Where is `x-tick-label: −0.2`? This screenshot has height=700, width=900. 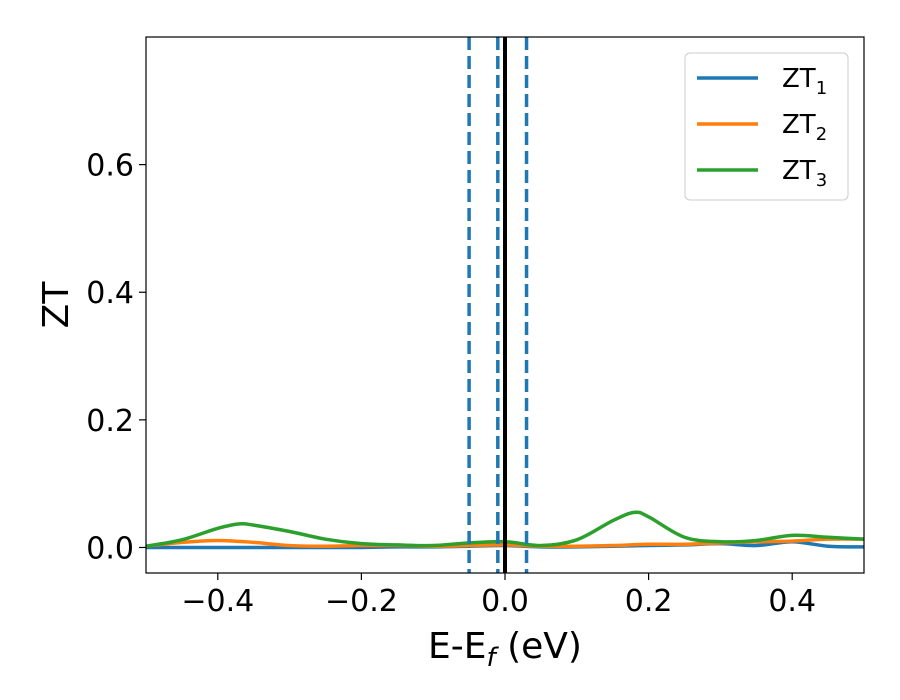
x-tick-label: −0.2 is located at coordinates (361, 601).